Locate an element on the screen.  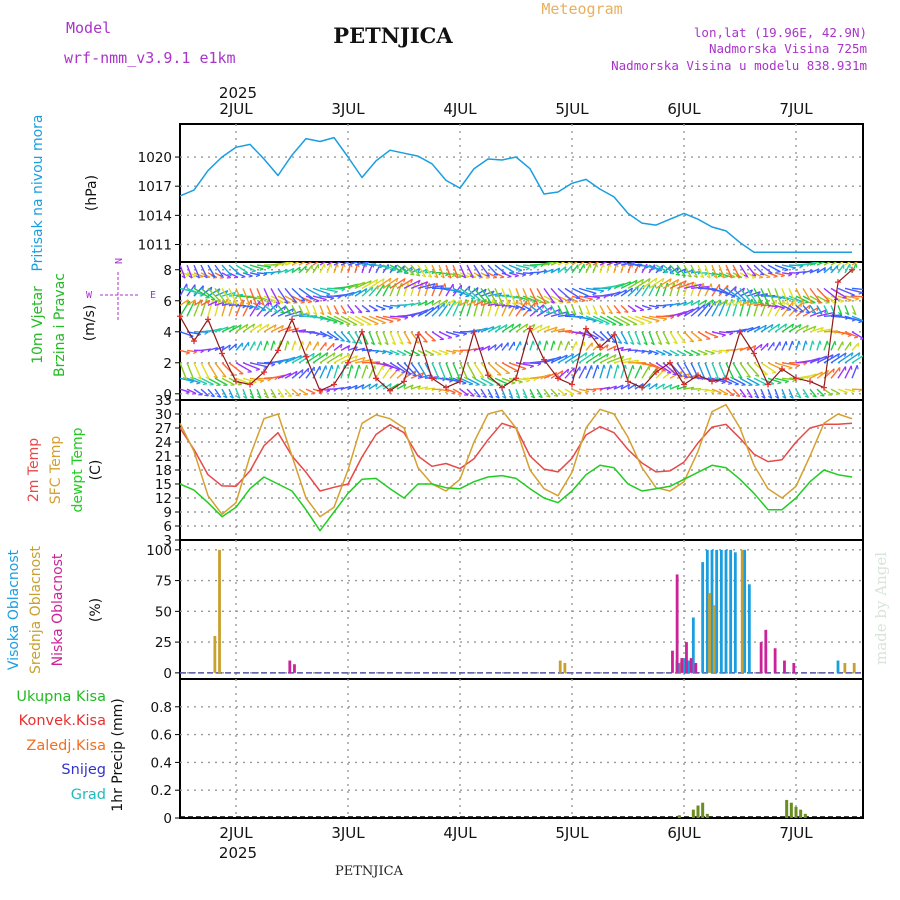
wind-unit: (m/s) is located at coordinates (90, 323).